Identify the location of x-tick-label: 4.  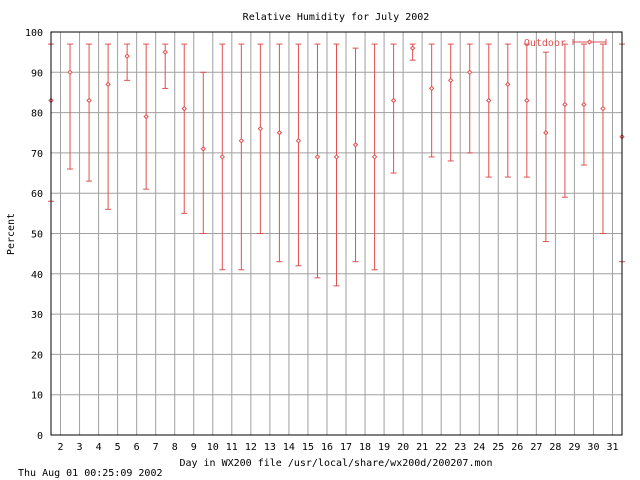
(99, 447).